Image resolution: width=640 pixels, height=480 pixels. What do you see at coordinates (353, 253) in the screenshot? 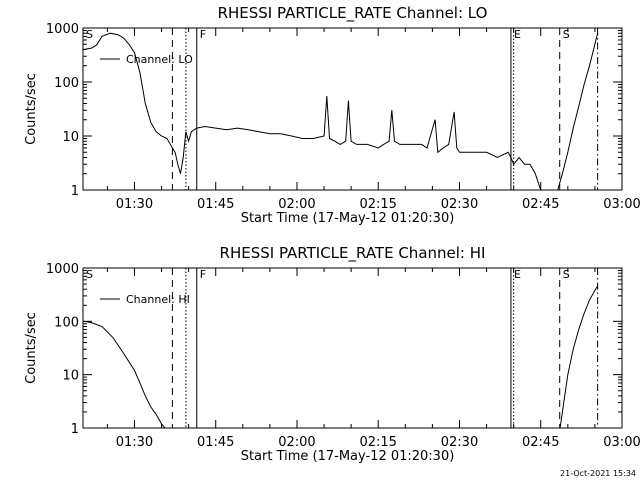
I see `chart-title: RHESSI PARTICLE_RATE Channel: HI` at bounding box center [353, 253].